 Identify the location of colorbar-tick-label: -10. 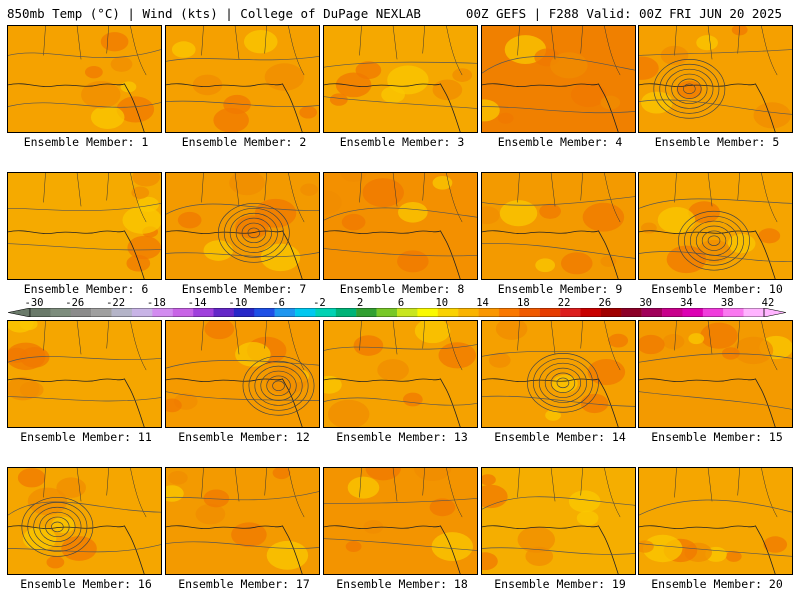
(238, 303).